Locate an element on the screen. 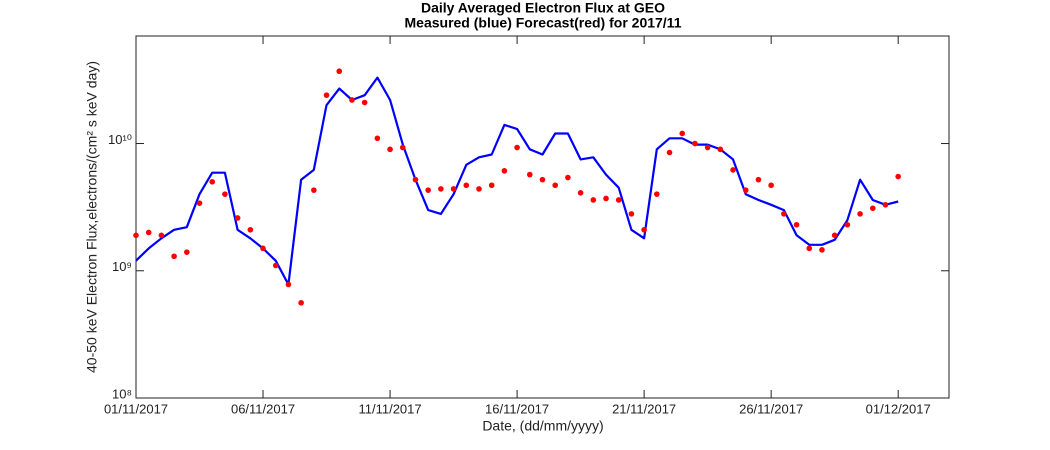 The image size is (1050, 450). y-tick-label: 10⁸ is located at coordinates (122, 393).